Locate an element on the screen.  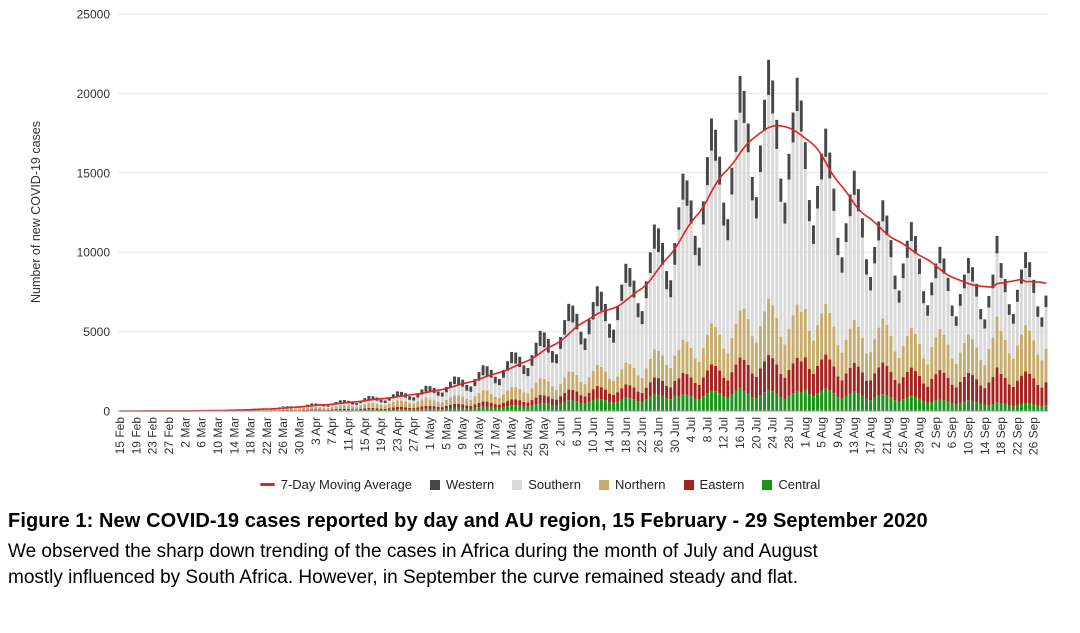
x-tick-label: 22 Jun is located at coordinates (642, 435).